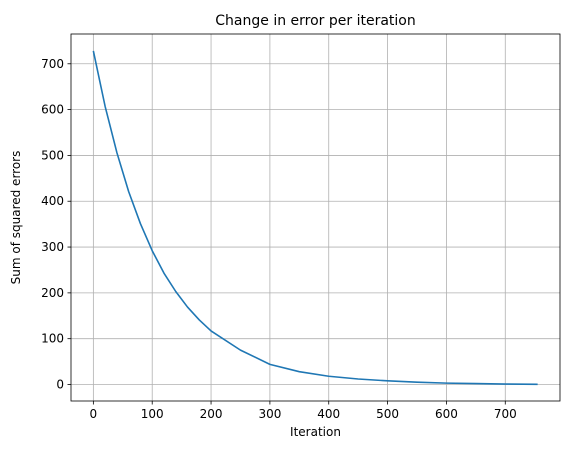 Image resolution: width=571 pixels, height=455 pixels. Describe the element at coordinates (52, 110) in the screenshot. I see `y-tick-label: 600` at that location.